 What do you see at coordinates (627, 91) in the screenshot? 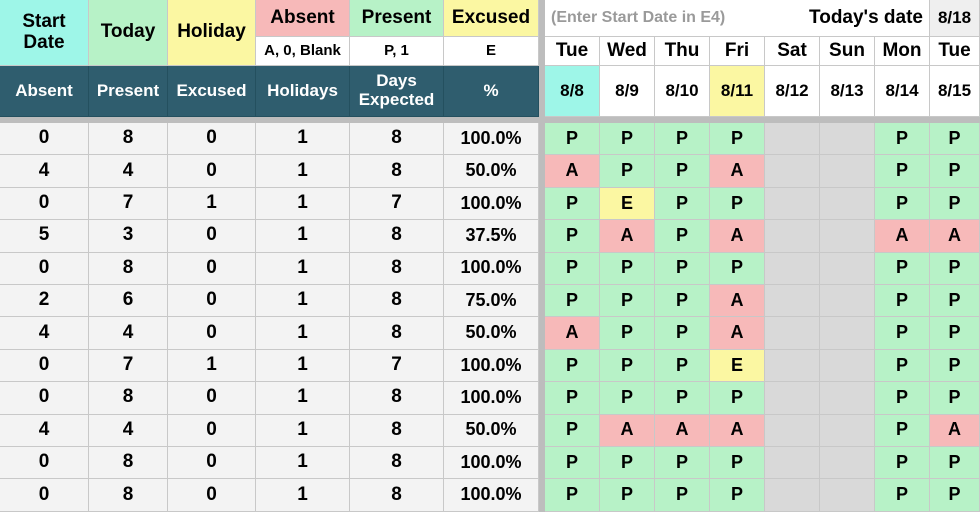
I see `date-header: 8/9` at bounding box center [627, 91].